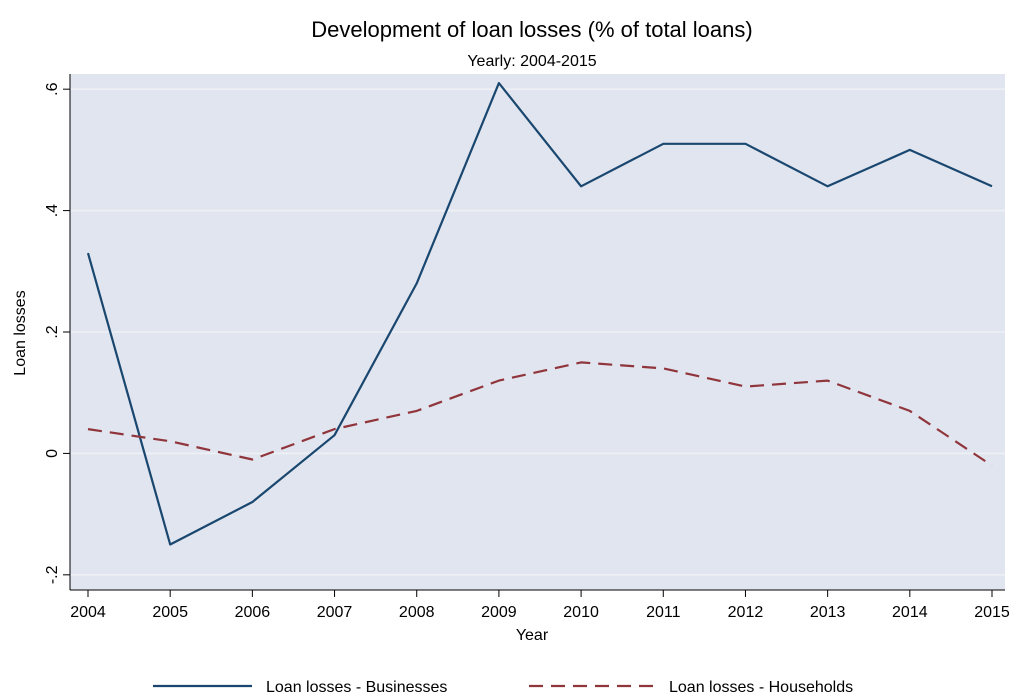 Image resolution: width=1017 pixels, height=700 pixels. I want to click on legend-label-businesses: Loan losses - Businesses, so click(356, 687).